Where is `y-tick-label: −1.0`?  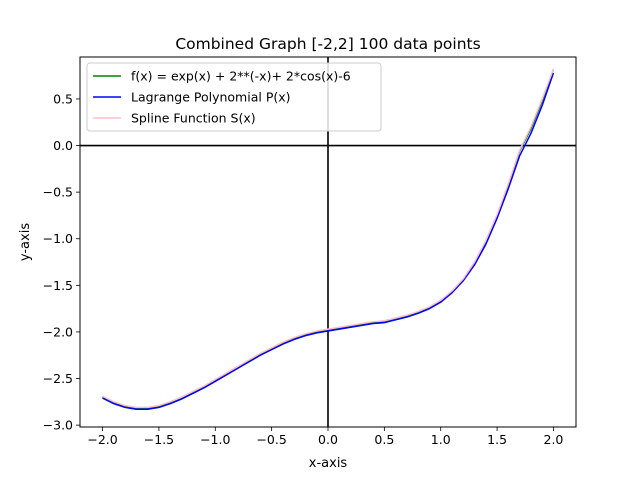 y-tick-label: −1.0 is located at coordinates (58, 238).